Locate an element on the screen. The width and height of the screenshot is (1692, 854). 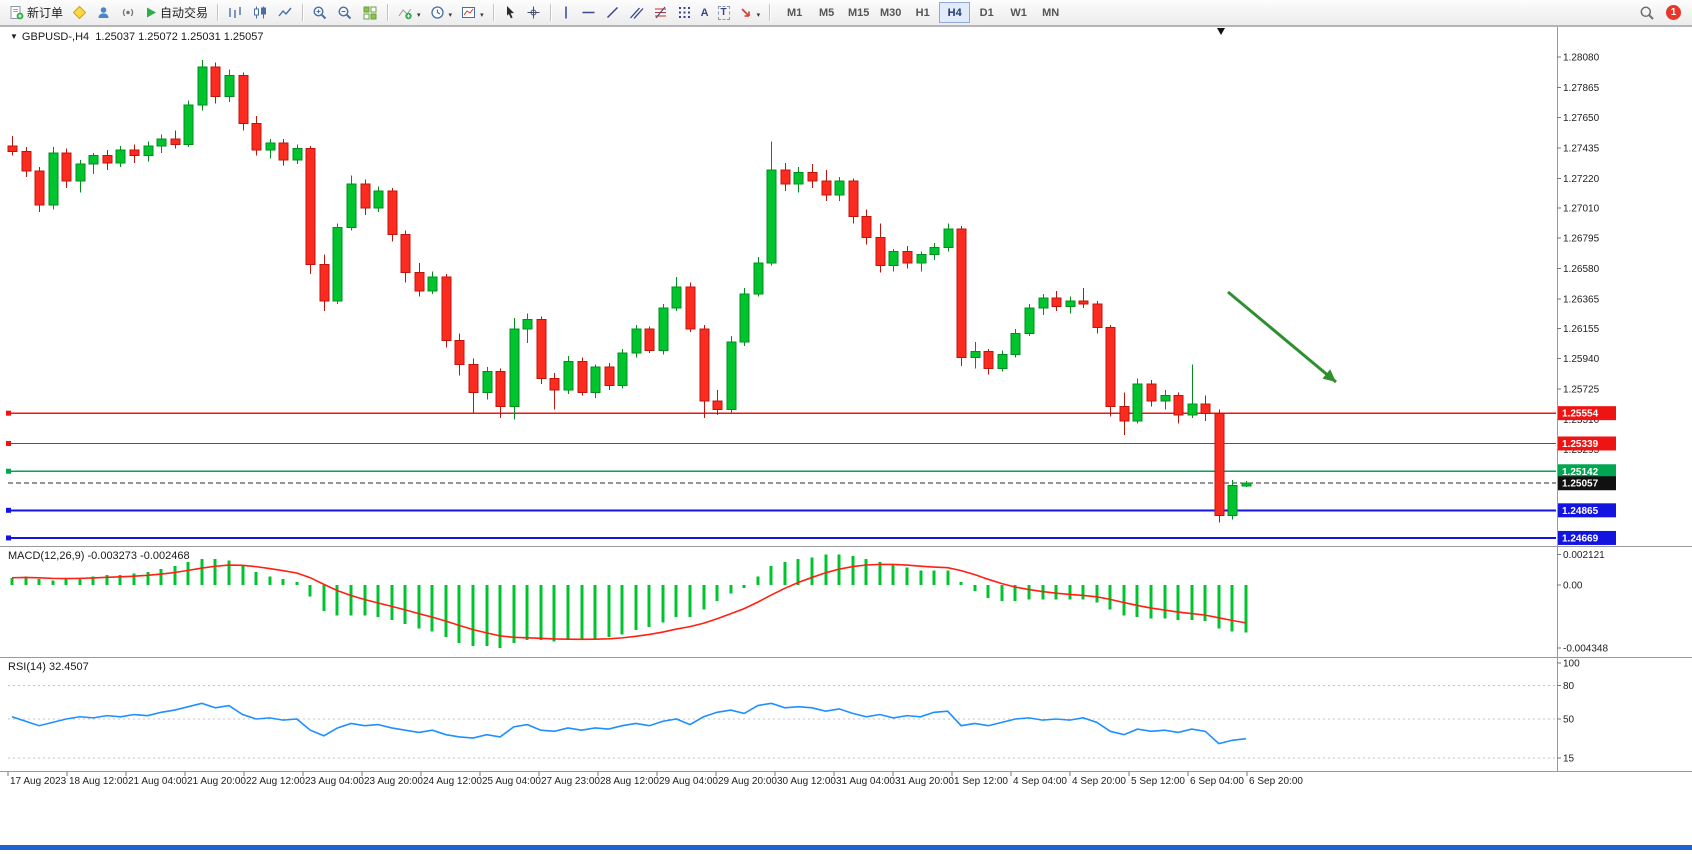
timeframe-h4: H4 is located at coordinates (955, 12).